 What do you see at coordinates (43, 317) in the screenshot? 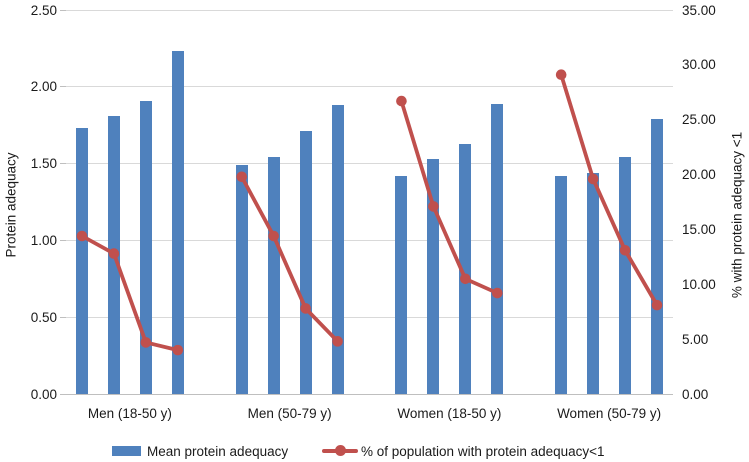
I see `left-axis-tick-label: 0.50` at bounding box center [43, 317].